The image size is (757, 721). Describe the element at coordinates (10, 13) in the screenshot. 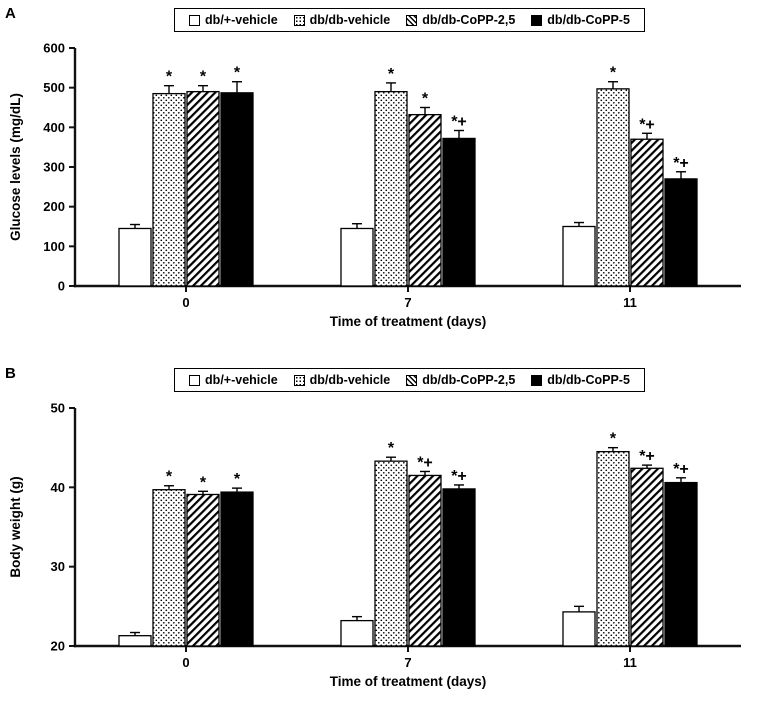

I see `panel-a-letter: A` at that location.